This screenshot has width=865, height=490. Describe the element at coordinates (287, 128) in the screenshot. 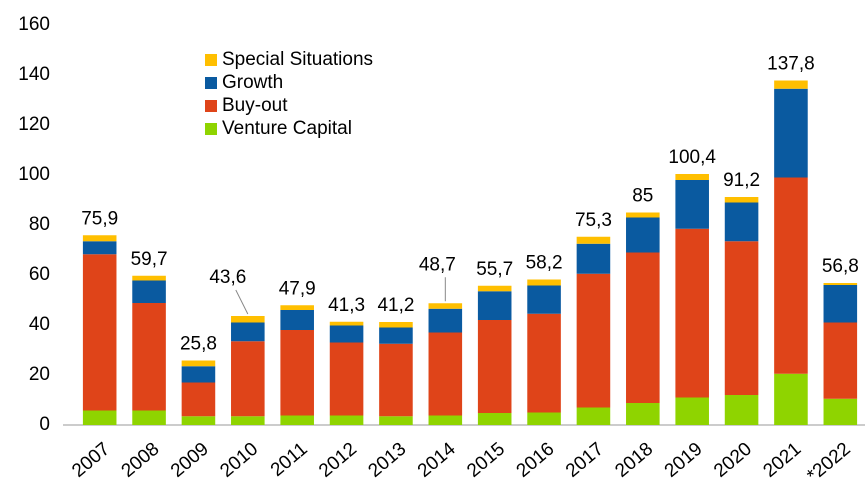

I see `legend-label: Venture Capital` at that location.